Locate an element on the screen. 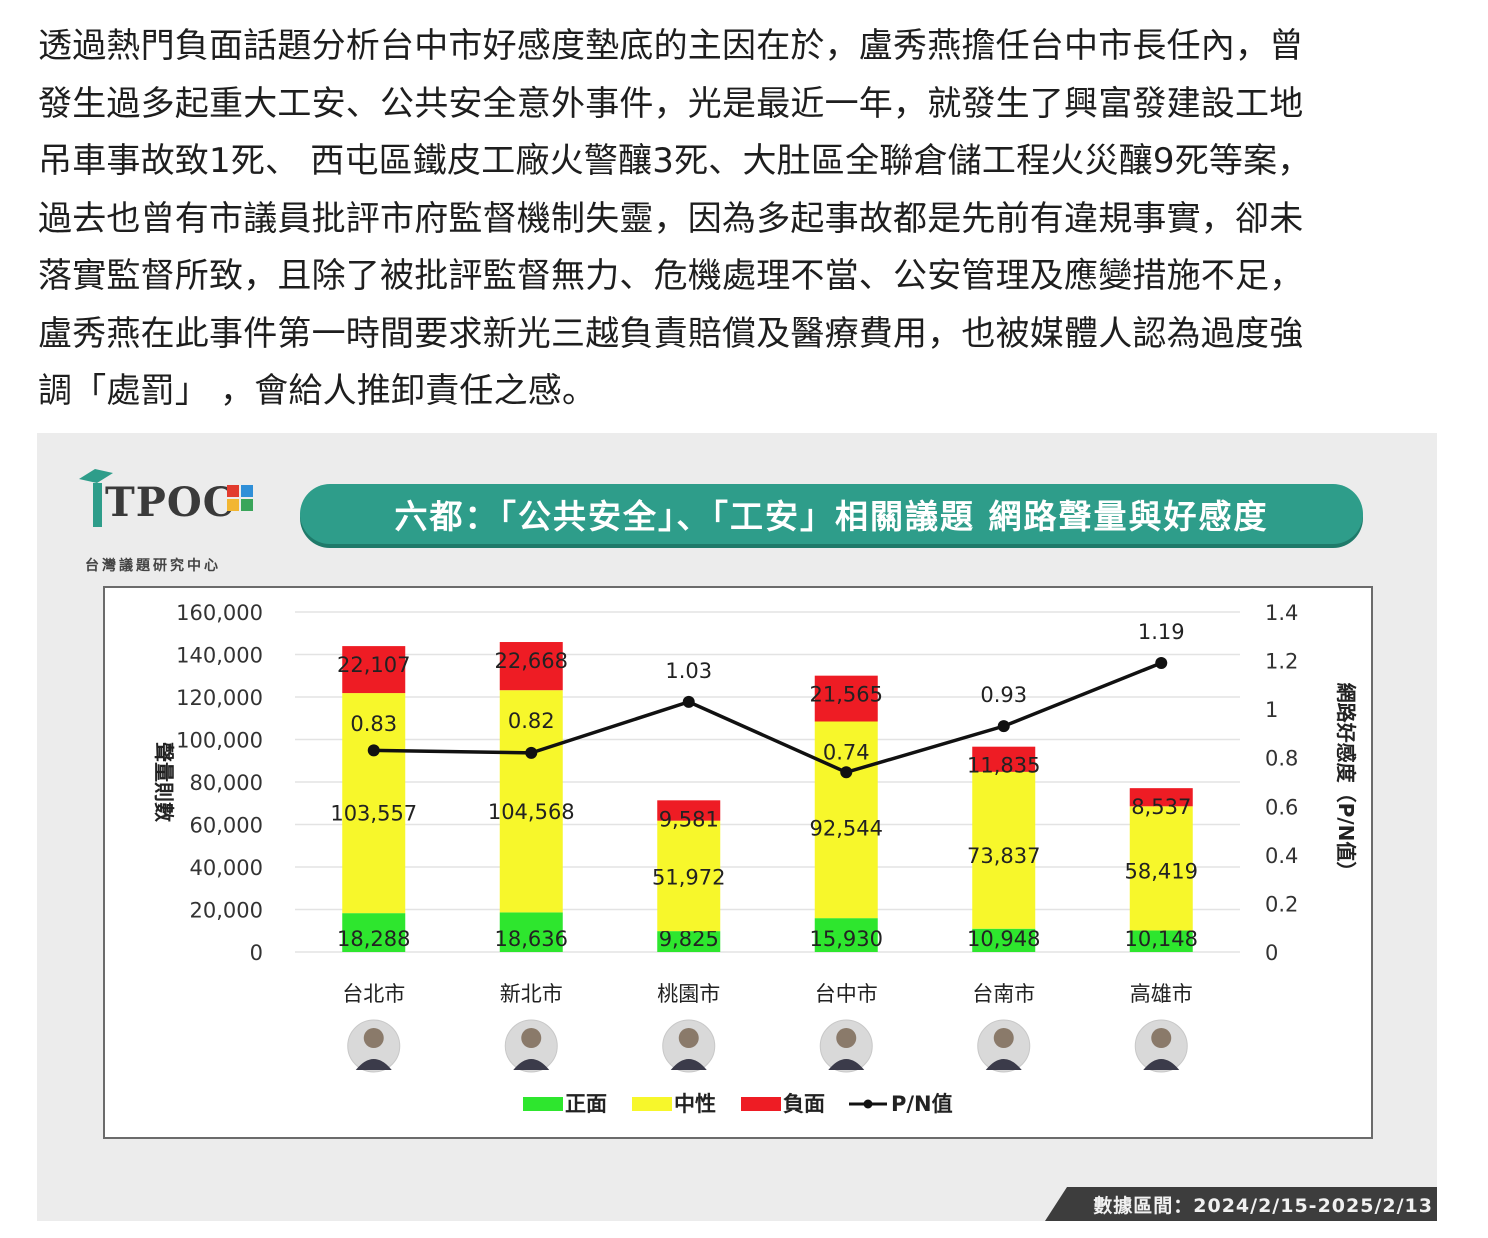 This screenshot has width=1488, height=1238. data-label-negative: 8,537 is located at coordinates (1161, 807).